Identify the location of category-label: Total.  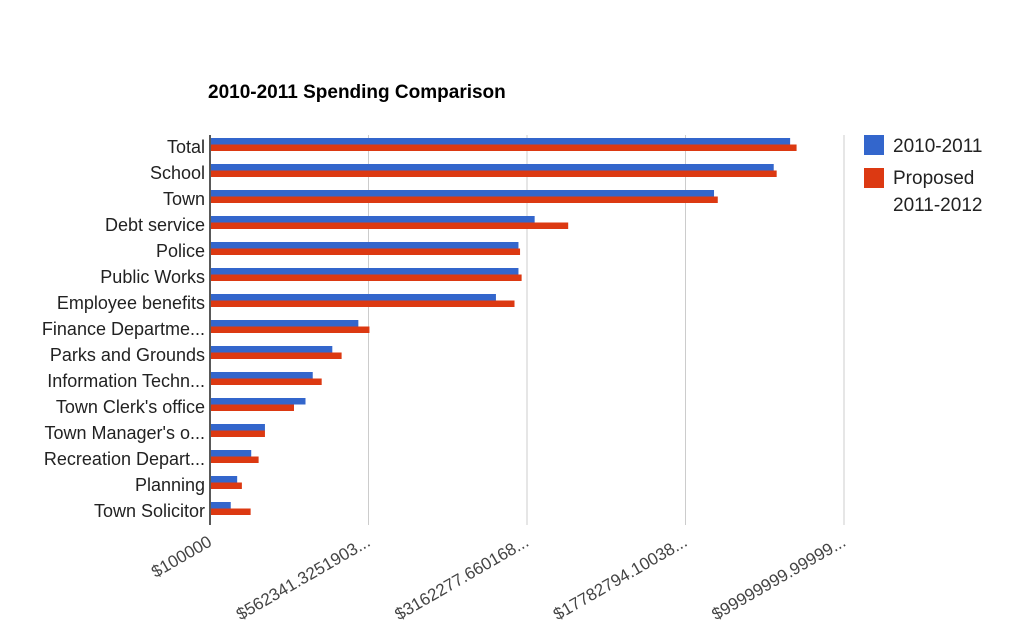
(186, 147).